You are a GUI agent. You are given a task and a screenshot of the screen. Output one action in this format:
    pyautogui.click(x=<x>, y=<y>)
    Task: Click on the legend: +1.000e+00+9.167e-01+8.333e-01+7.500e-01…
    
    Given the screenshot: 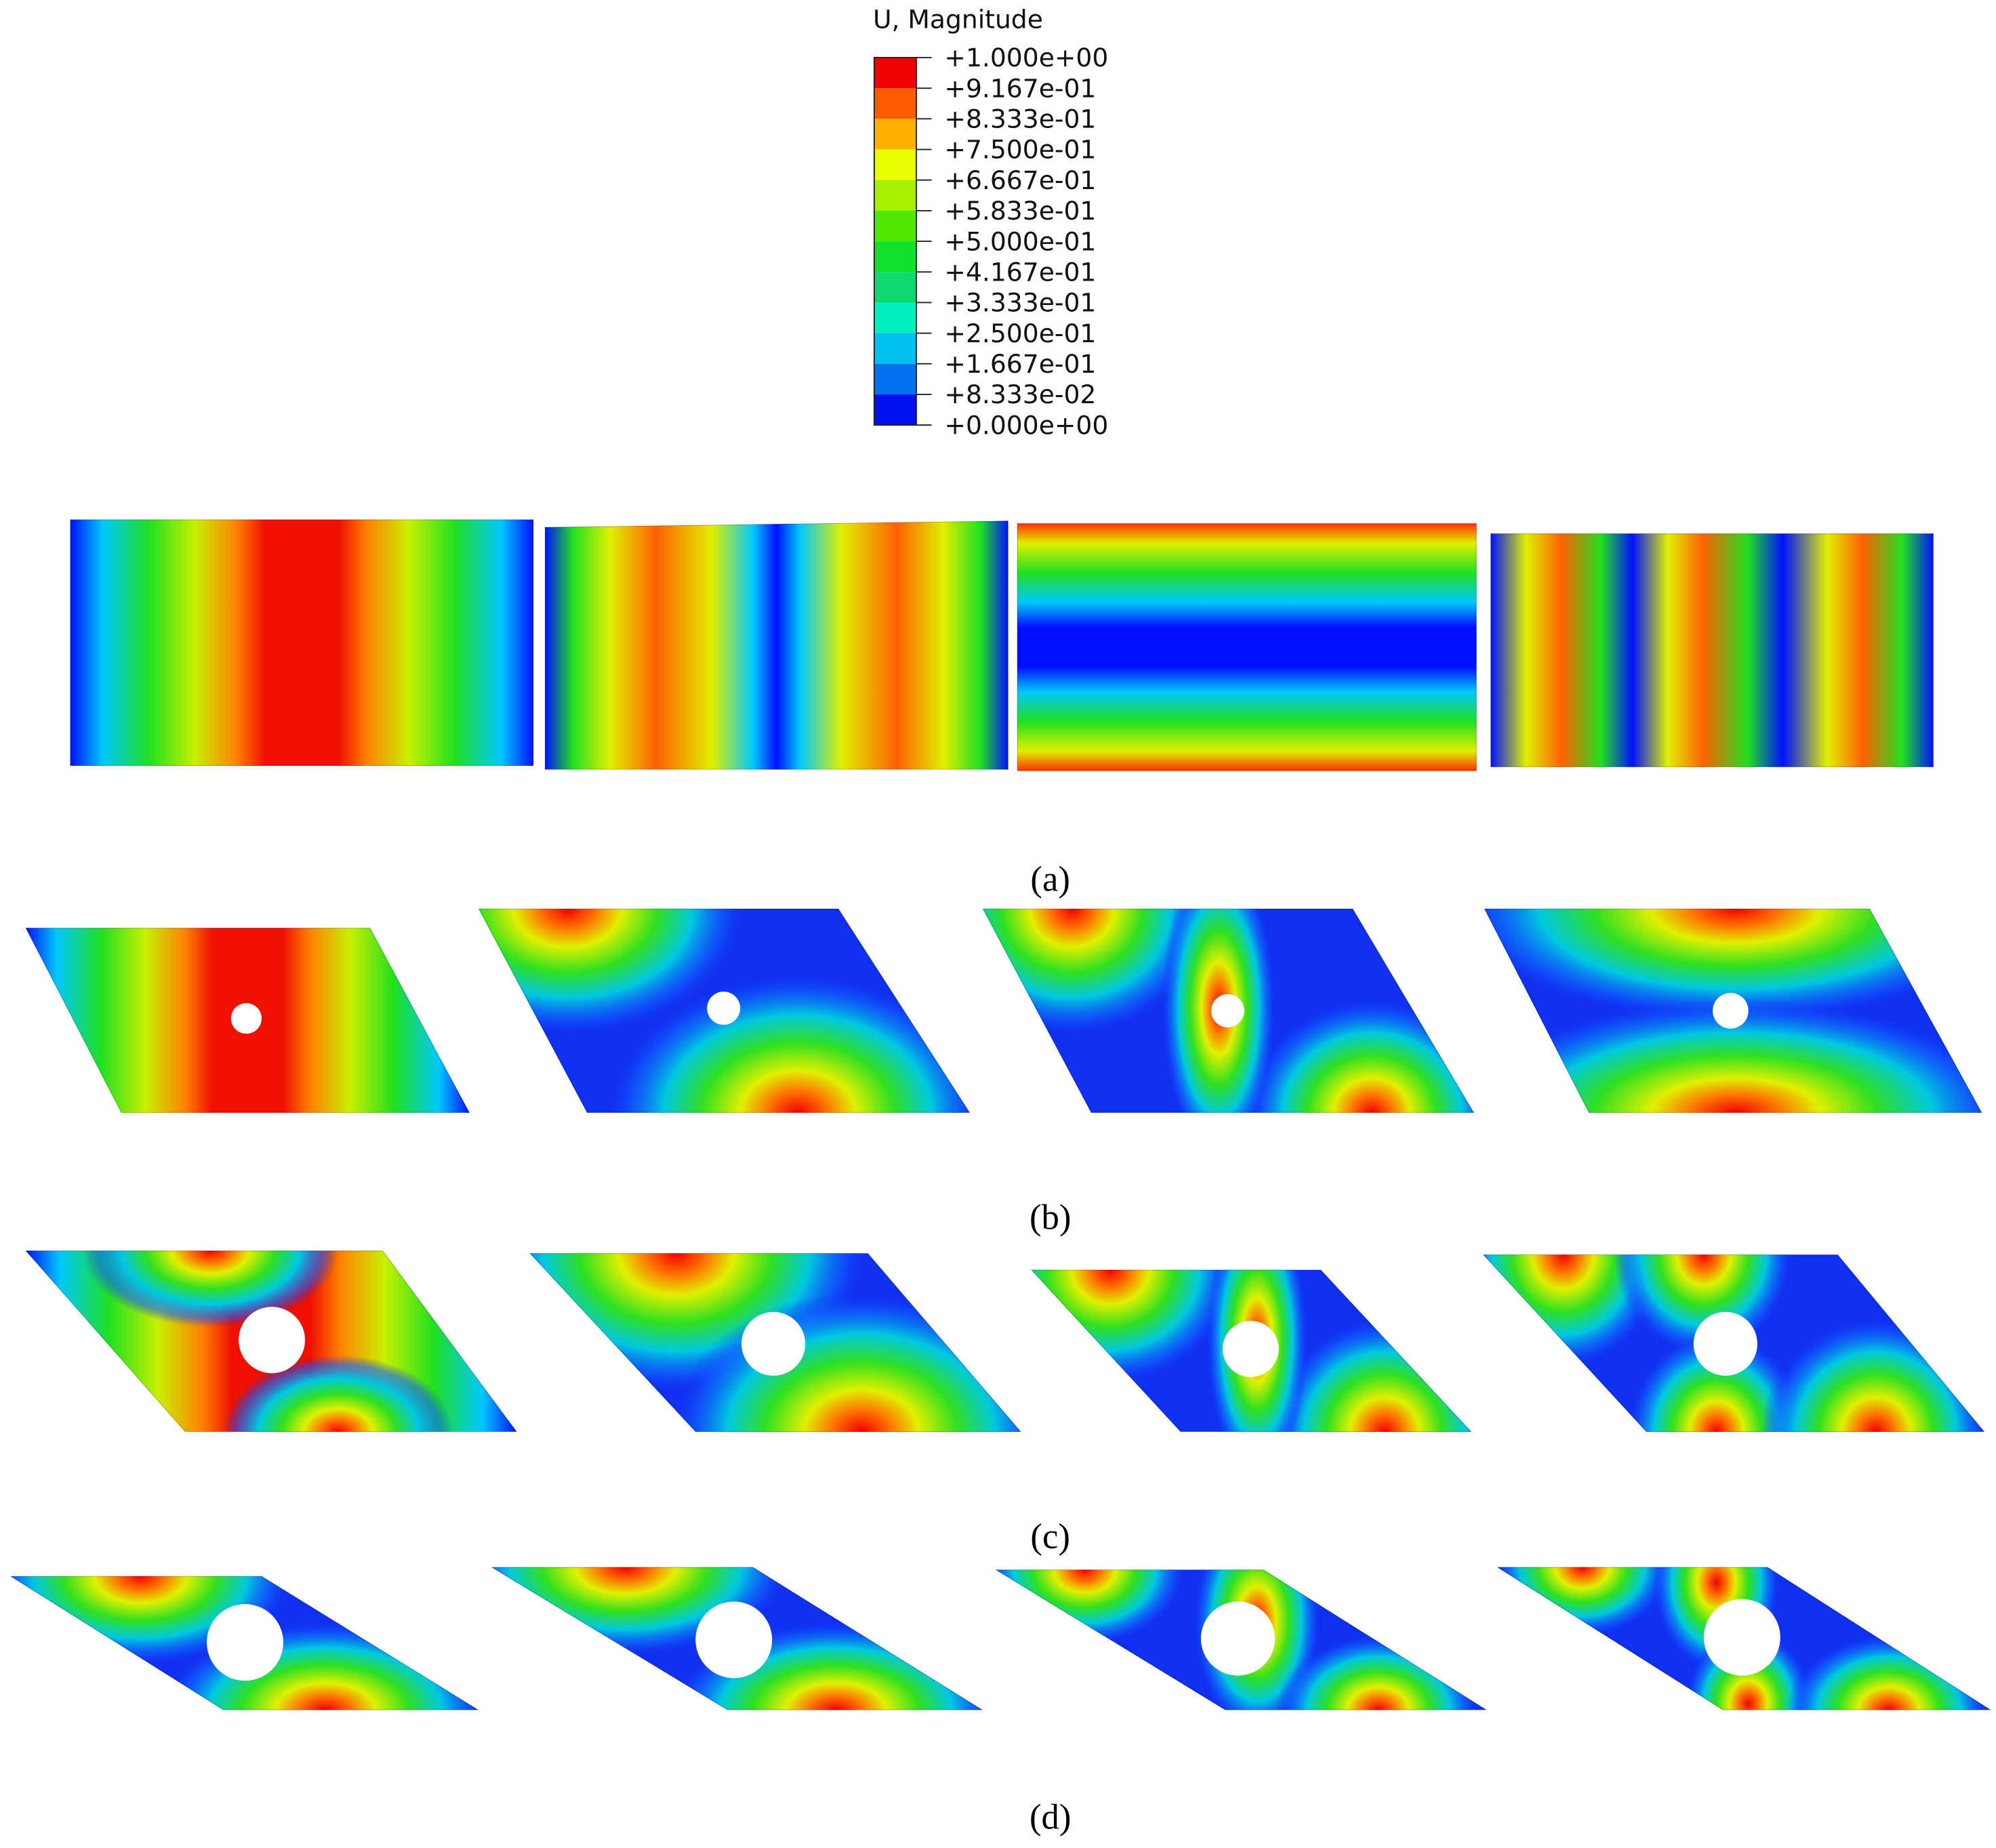 What is the action you would take?
    pyautogui.click(x=991, y=241)
    